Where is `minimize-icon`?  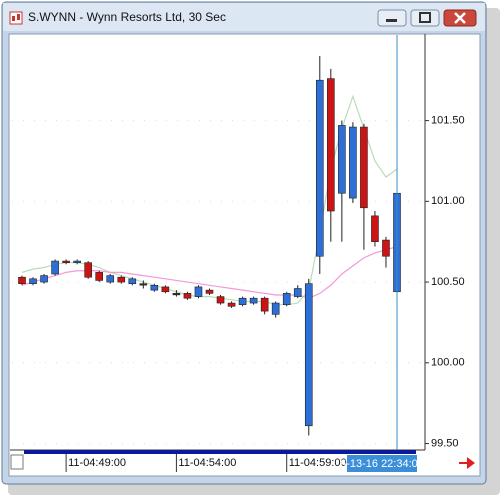
minimize-icon is located at coordinates (391, 20).